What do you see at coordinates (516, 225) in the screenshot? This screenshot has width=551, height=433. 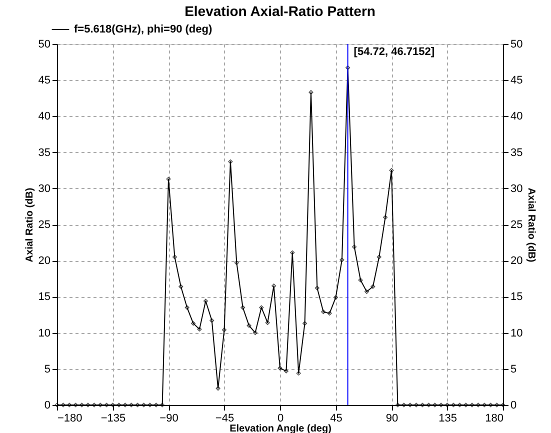 I see `y2-tick-label: 25` at bounding box center [516, 225].